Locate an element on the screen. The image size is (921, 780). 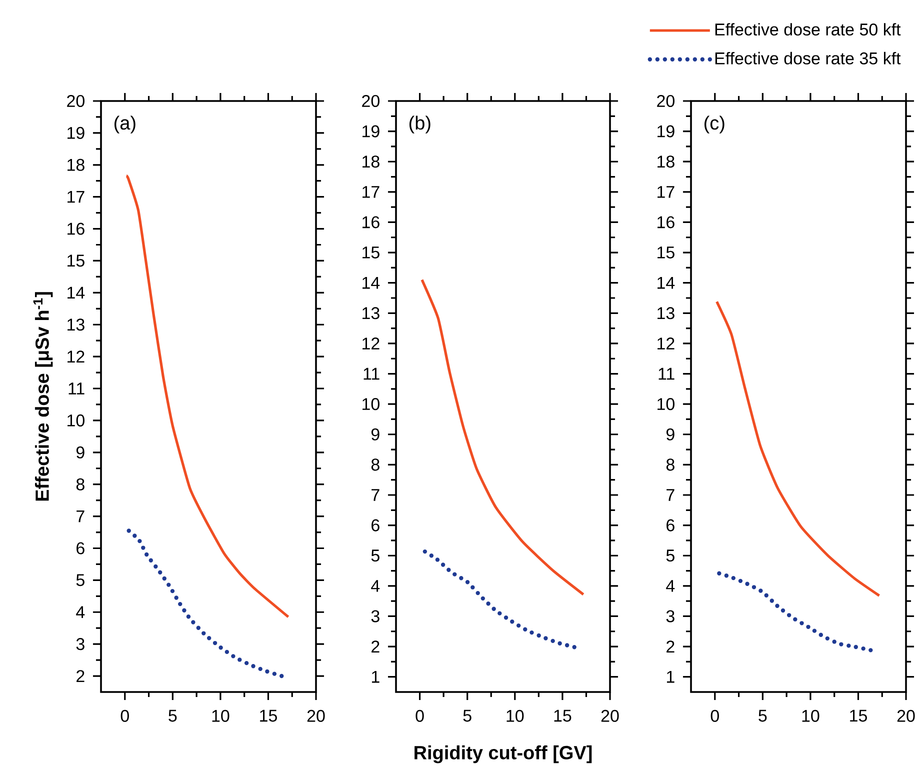
annotation: (a) is located at coordinates (125, 125).